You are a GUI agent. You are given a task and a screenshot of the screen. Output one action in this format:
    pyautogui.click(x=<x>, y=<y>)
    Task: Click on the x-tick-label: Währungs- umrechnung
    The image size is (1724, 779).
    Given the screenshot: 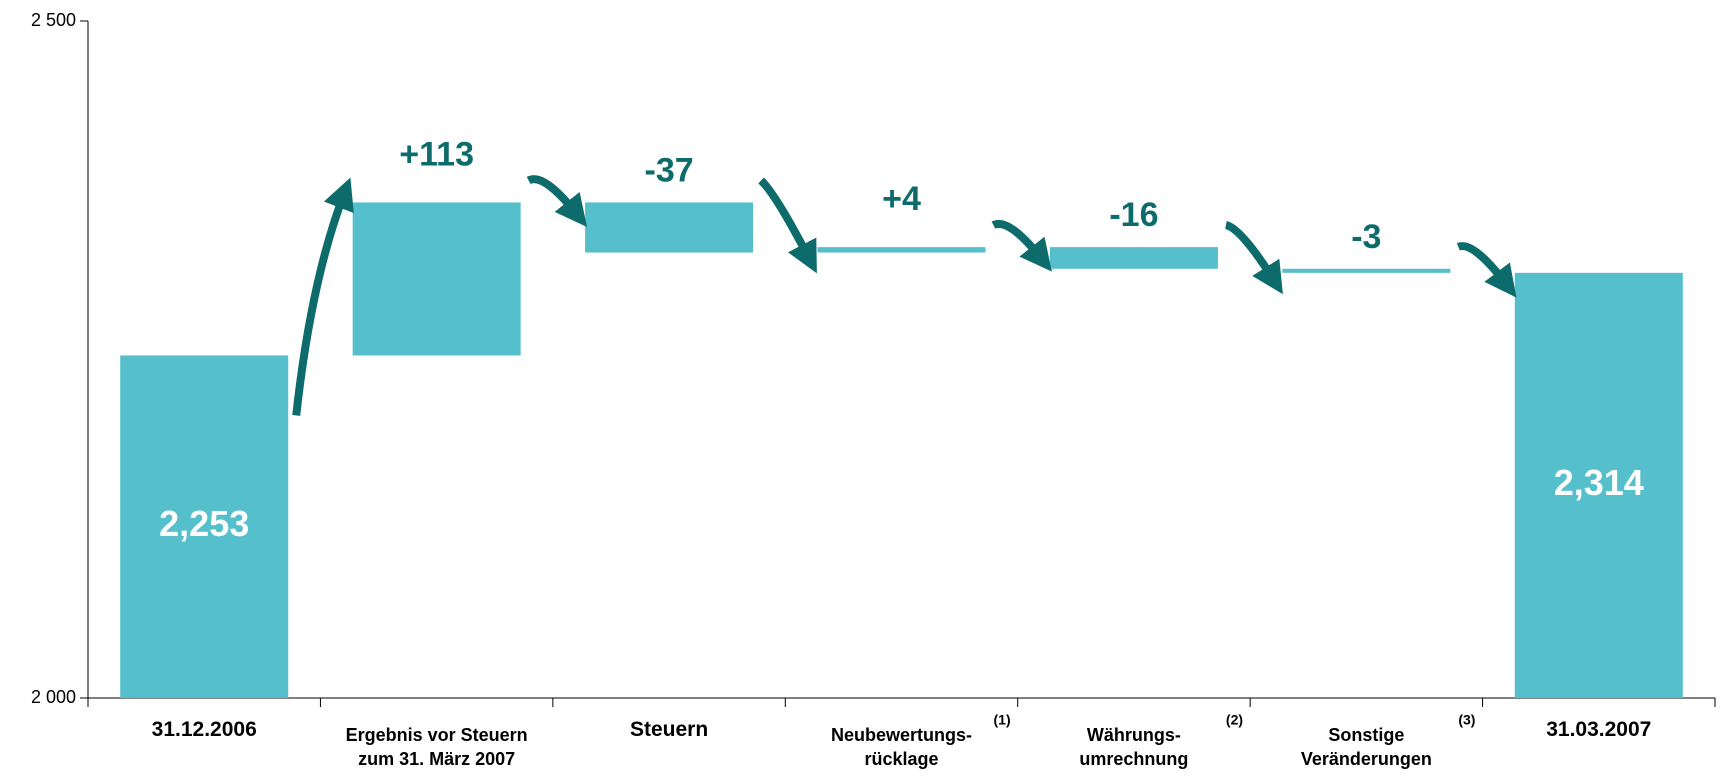 What is the action you would take?
    pyautogui.click(x=1134, y=747)
    